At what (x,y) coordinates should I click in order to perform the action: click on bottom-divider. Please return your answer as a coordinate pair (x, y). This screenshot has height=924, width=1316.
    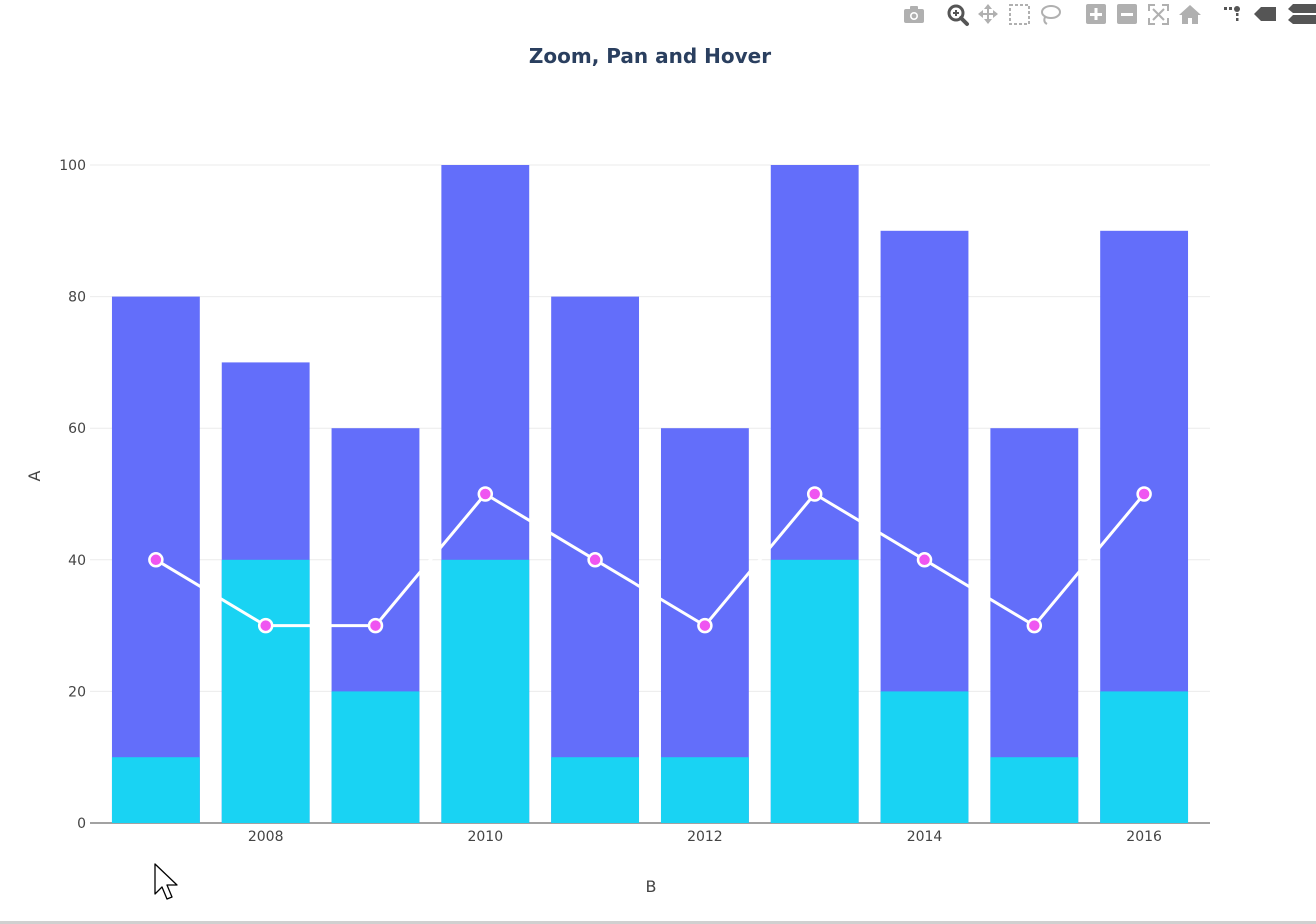
    Looking at the image, I should click on (658, 922).